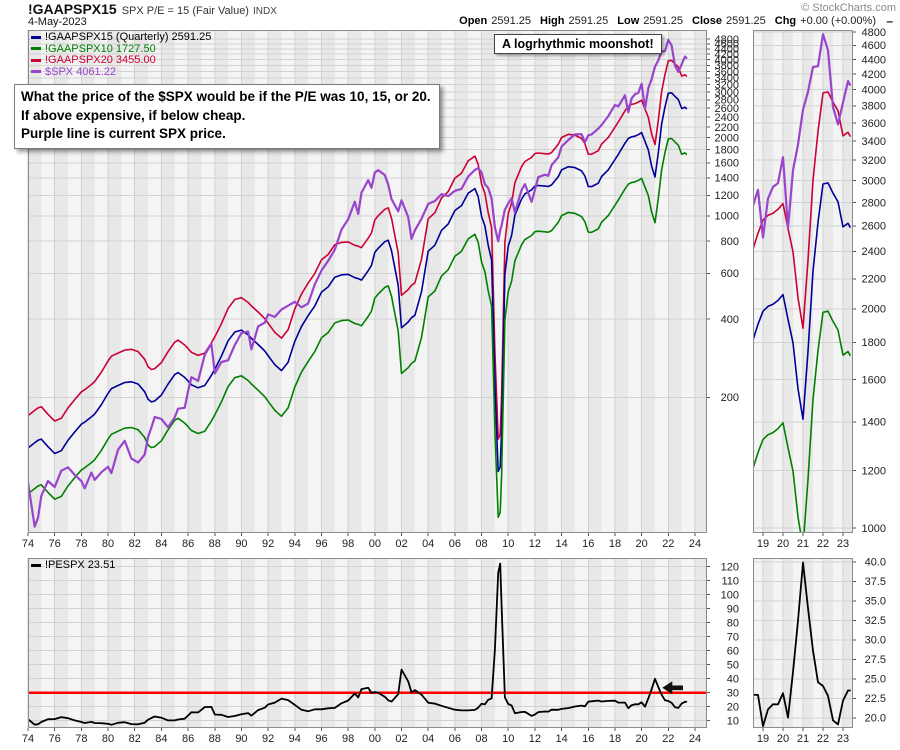 Image resolution: width=900 pixels, height=750 pixels. Describe the element at coordinates (875, 582) in the screenshot. I see `y-axis-tick-label: 37.5` at that location.